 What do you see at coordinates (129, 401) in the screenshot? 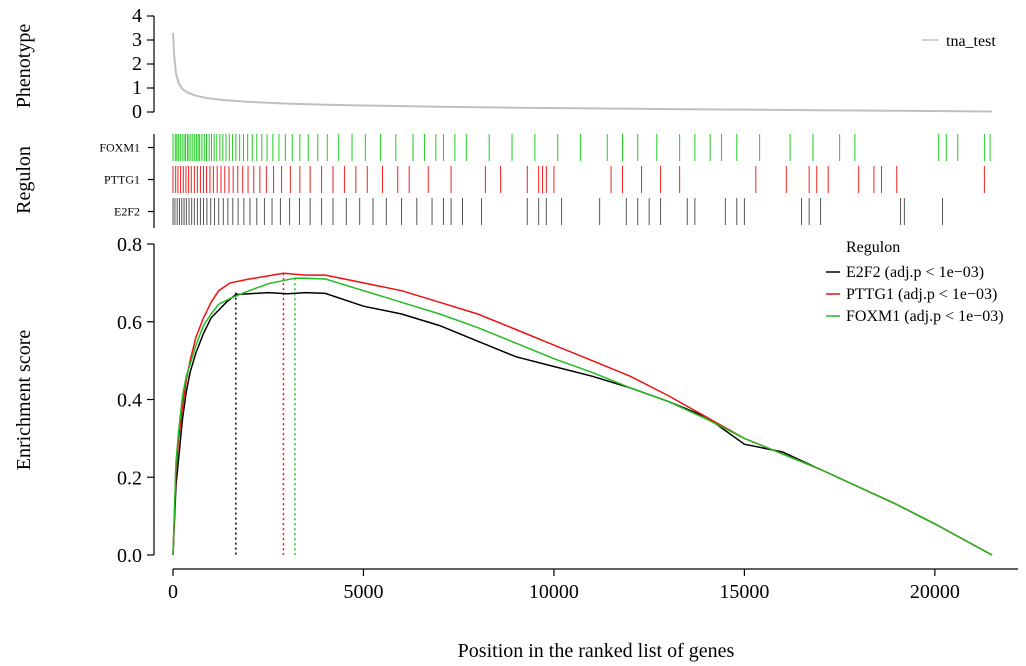
I see `enrichment-y-tick-label: 0.4` at bounding box center [129, 401].